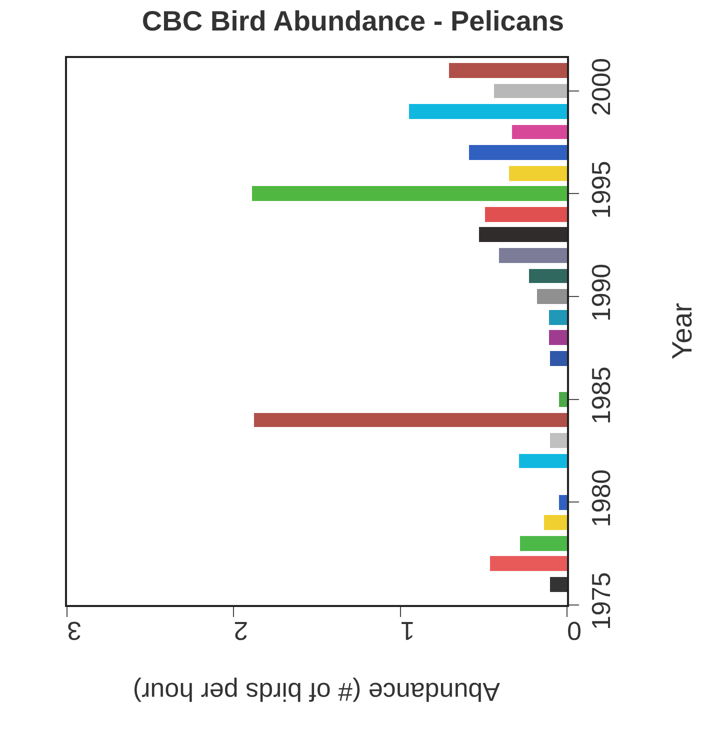 The image size is (706, 734). Describe the element at coordinates (601, 87) in the screenshot. I see `y-tick-label: 2000` at that location.